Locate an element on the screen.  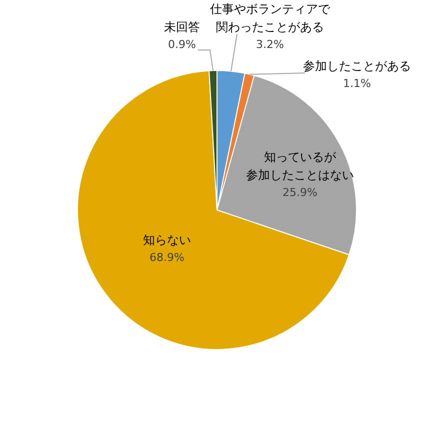
slice-label: 参加したことがある is located at coordinates (357, 66).